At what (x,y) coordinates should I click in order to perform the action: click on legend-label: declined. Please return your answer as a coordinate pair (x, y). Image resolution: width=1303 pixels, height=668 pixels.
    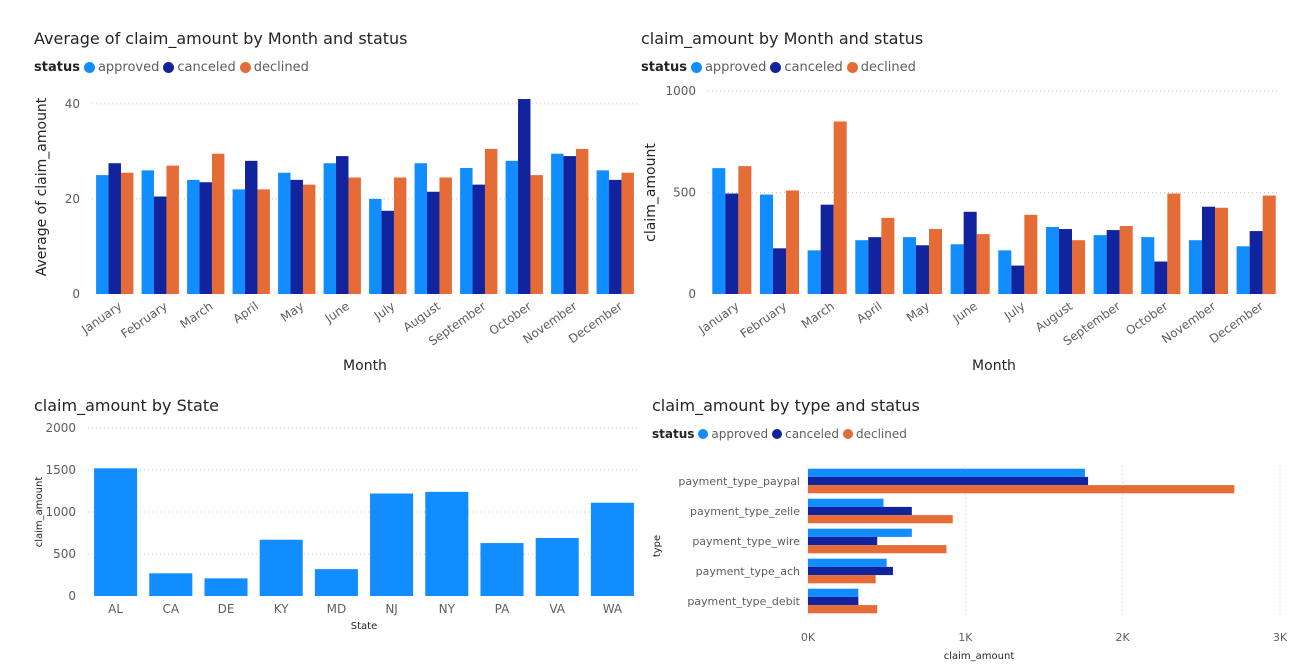
    Looking at the image, I should click on (881, 434).